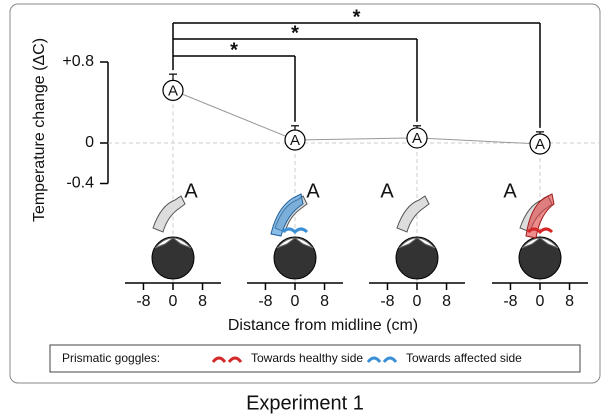 The width and height of the screenshot is (610, 416). Describe the element at coordinates (305, 403) in the screenshot. I see `caption: Experiment 1` at that location.